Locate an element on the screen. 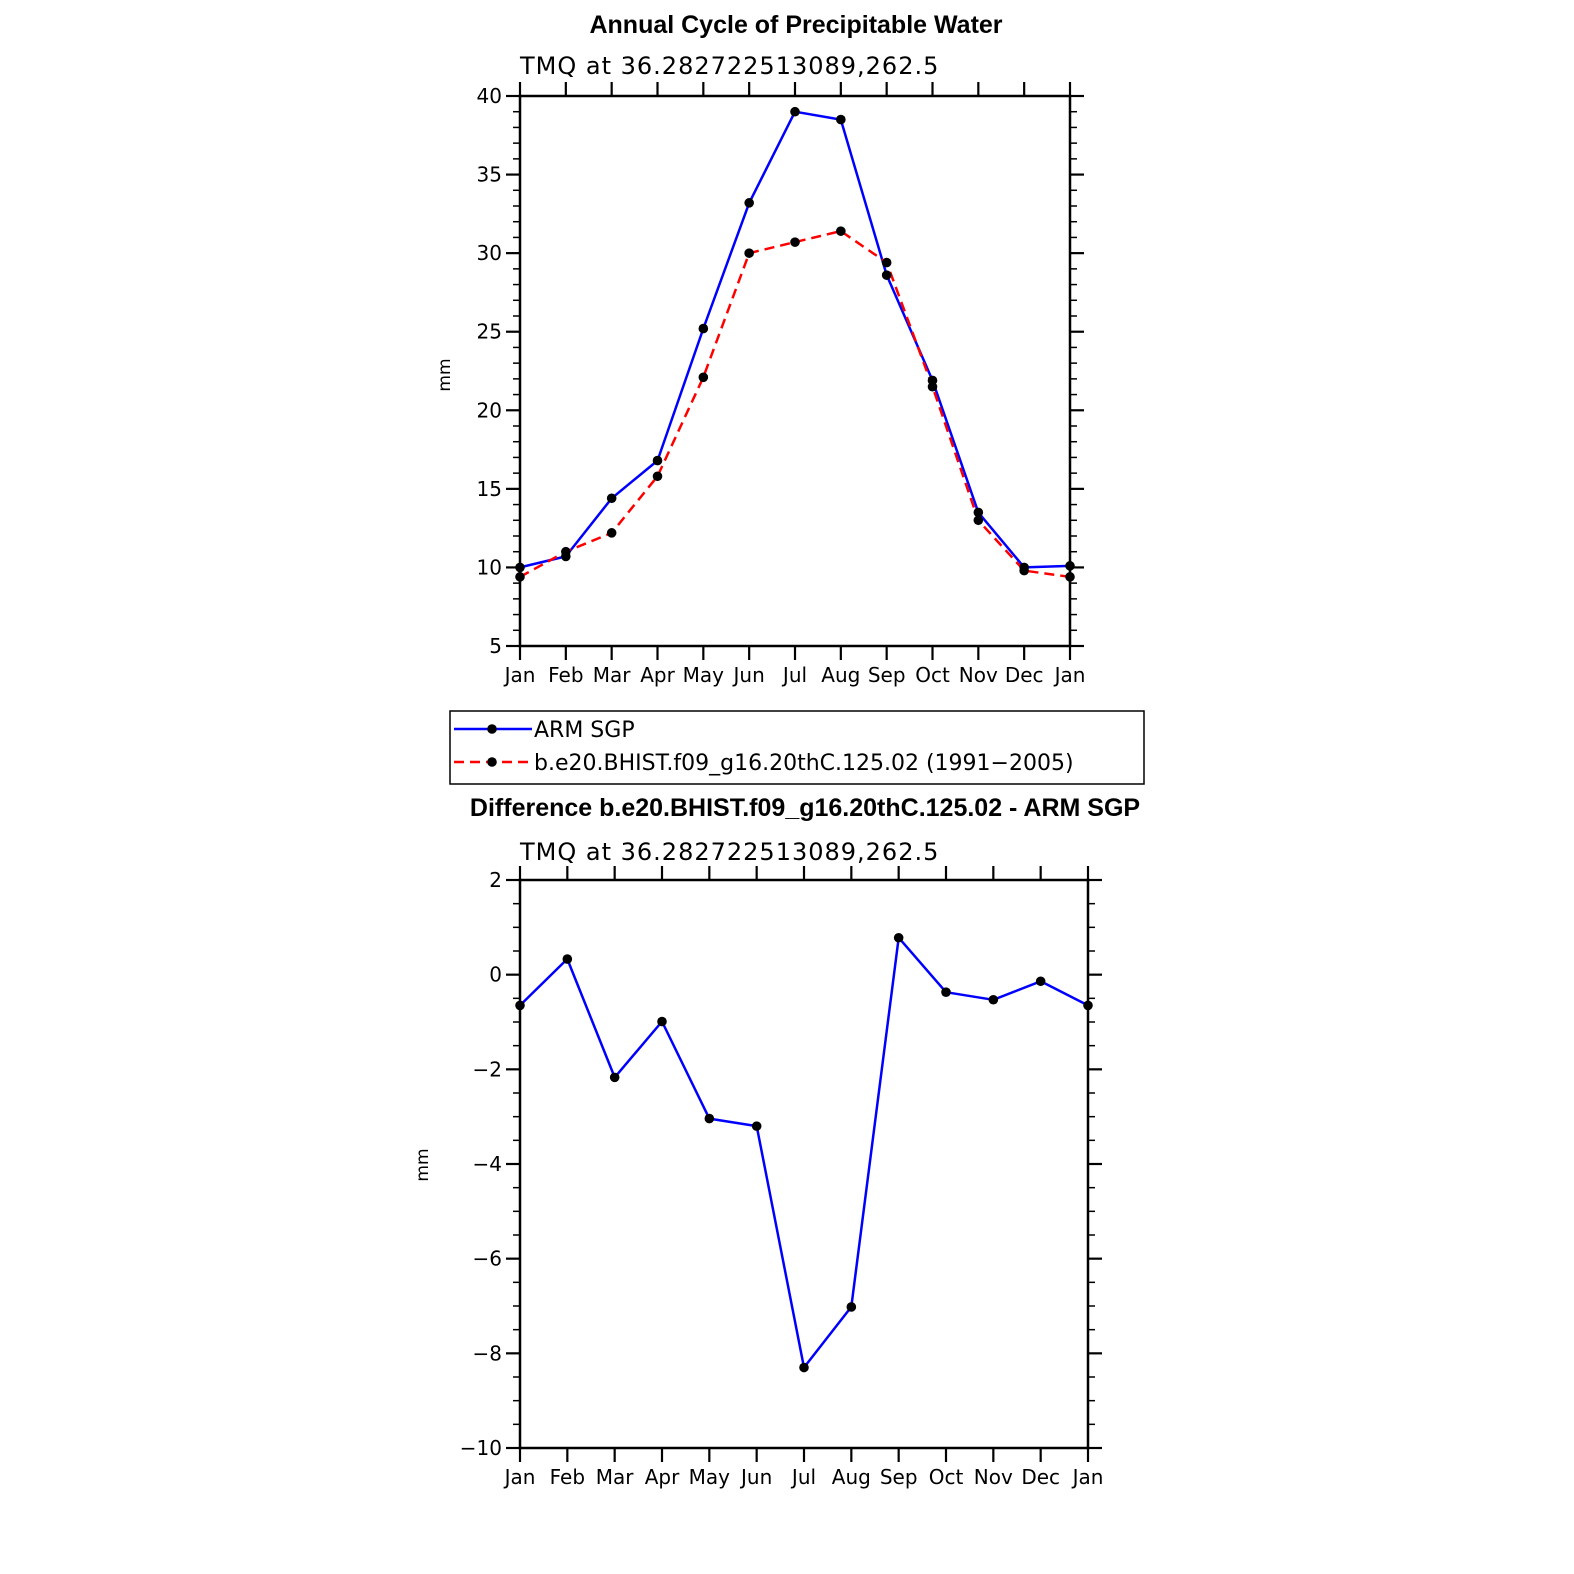 The height and width of the screenshot is (1574, 1574). legend-entry-0: ARM SGP is located at coordinates (544, 730).